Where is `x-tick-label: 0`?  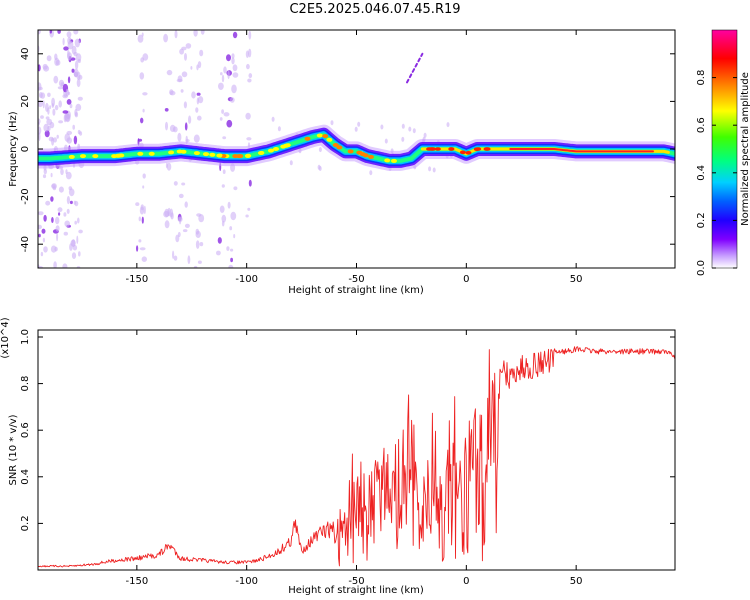
x-tick-label: 0 is located at coordinates (466, 279).